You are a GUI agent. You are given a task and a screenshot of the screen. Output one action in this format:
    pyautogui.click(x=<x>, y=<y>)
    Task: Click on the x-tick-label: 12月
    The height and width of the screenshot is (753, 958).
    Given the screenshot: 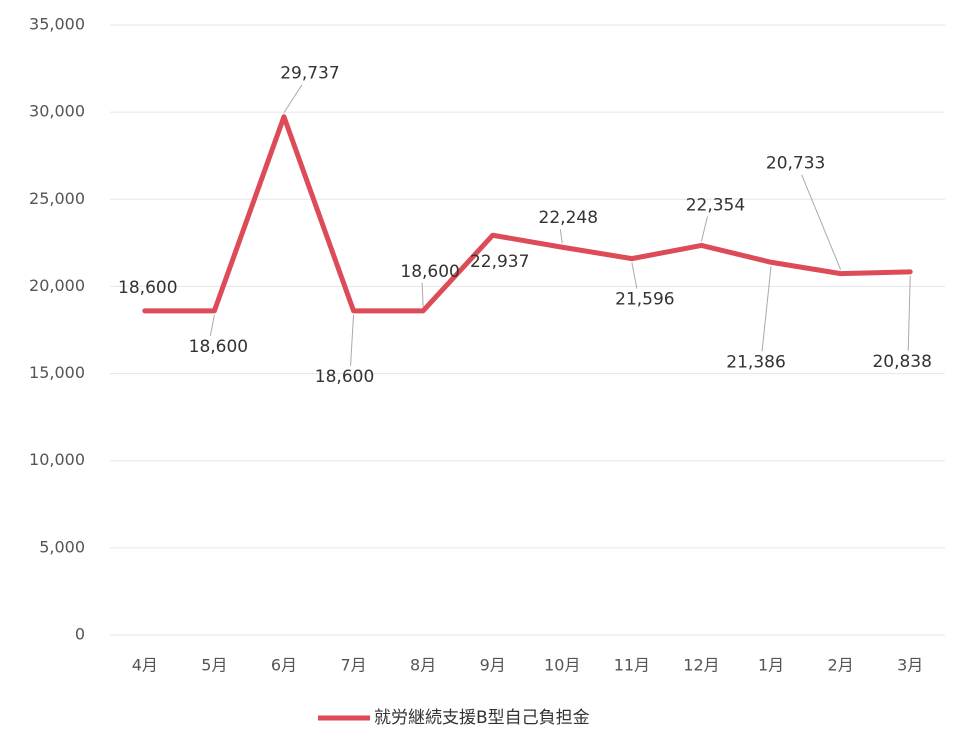 What is the action you would take?
    pyautogui.click(x=701, y=665)
    